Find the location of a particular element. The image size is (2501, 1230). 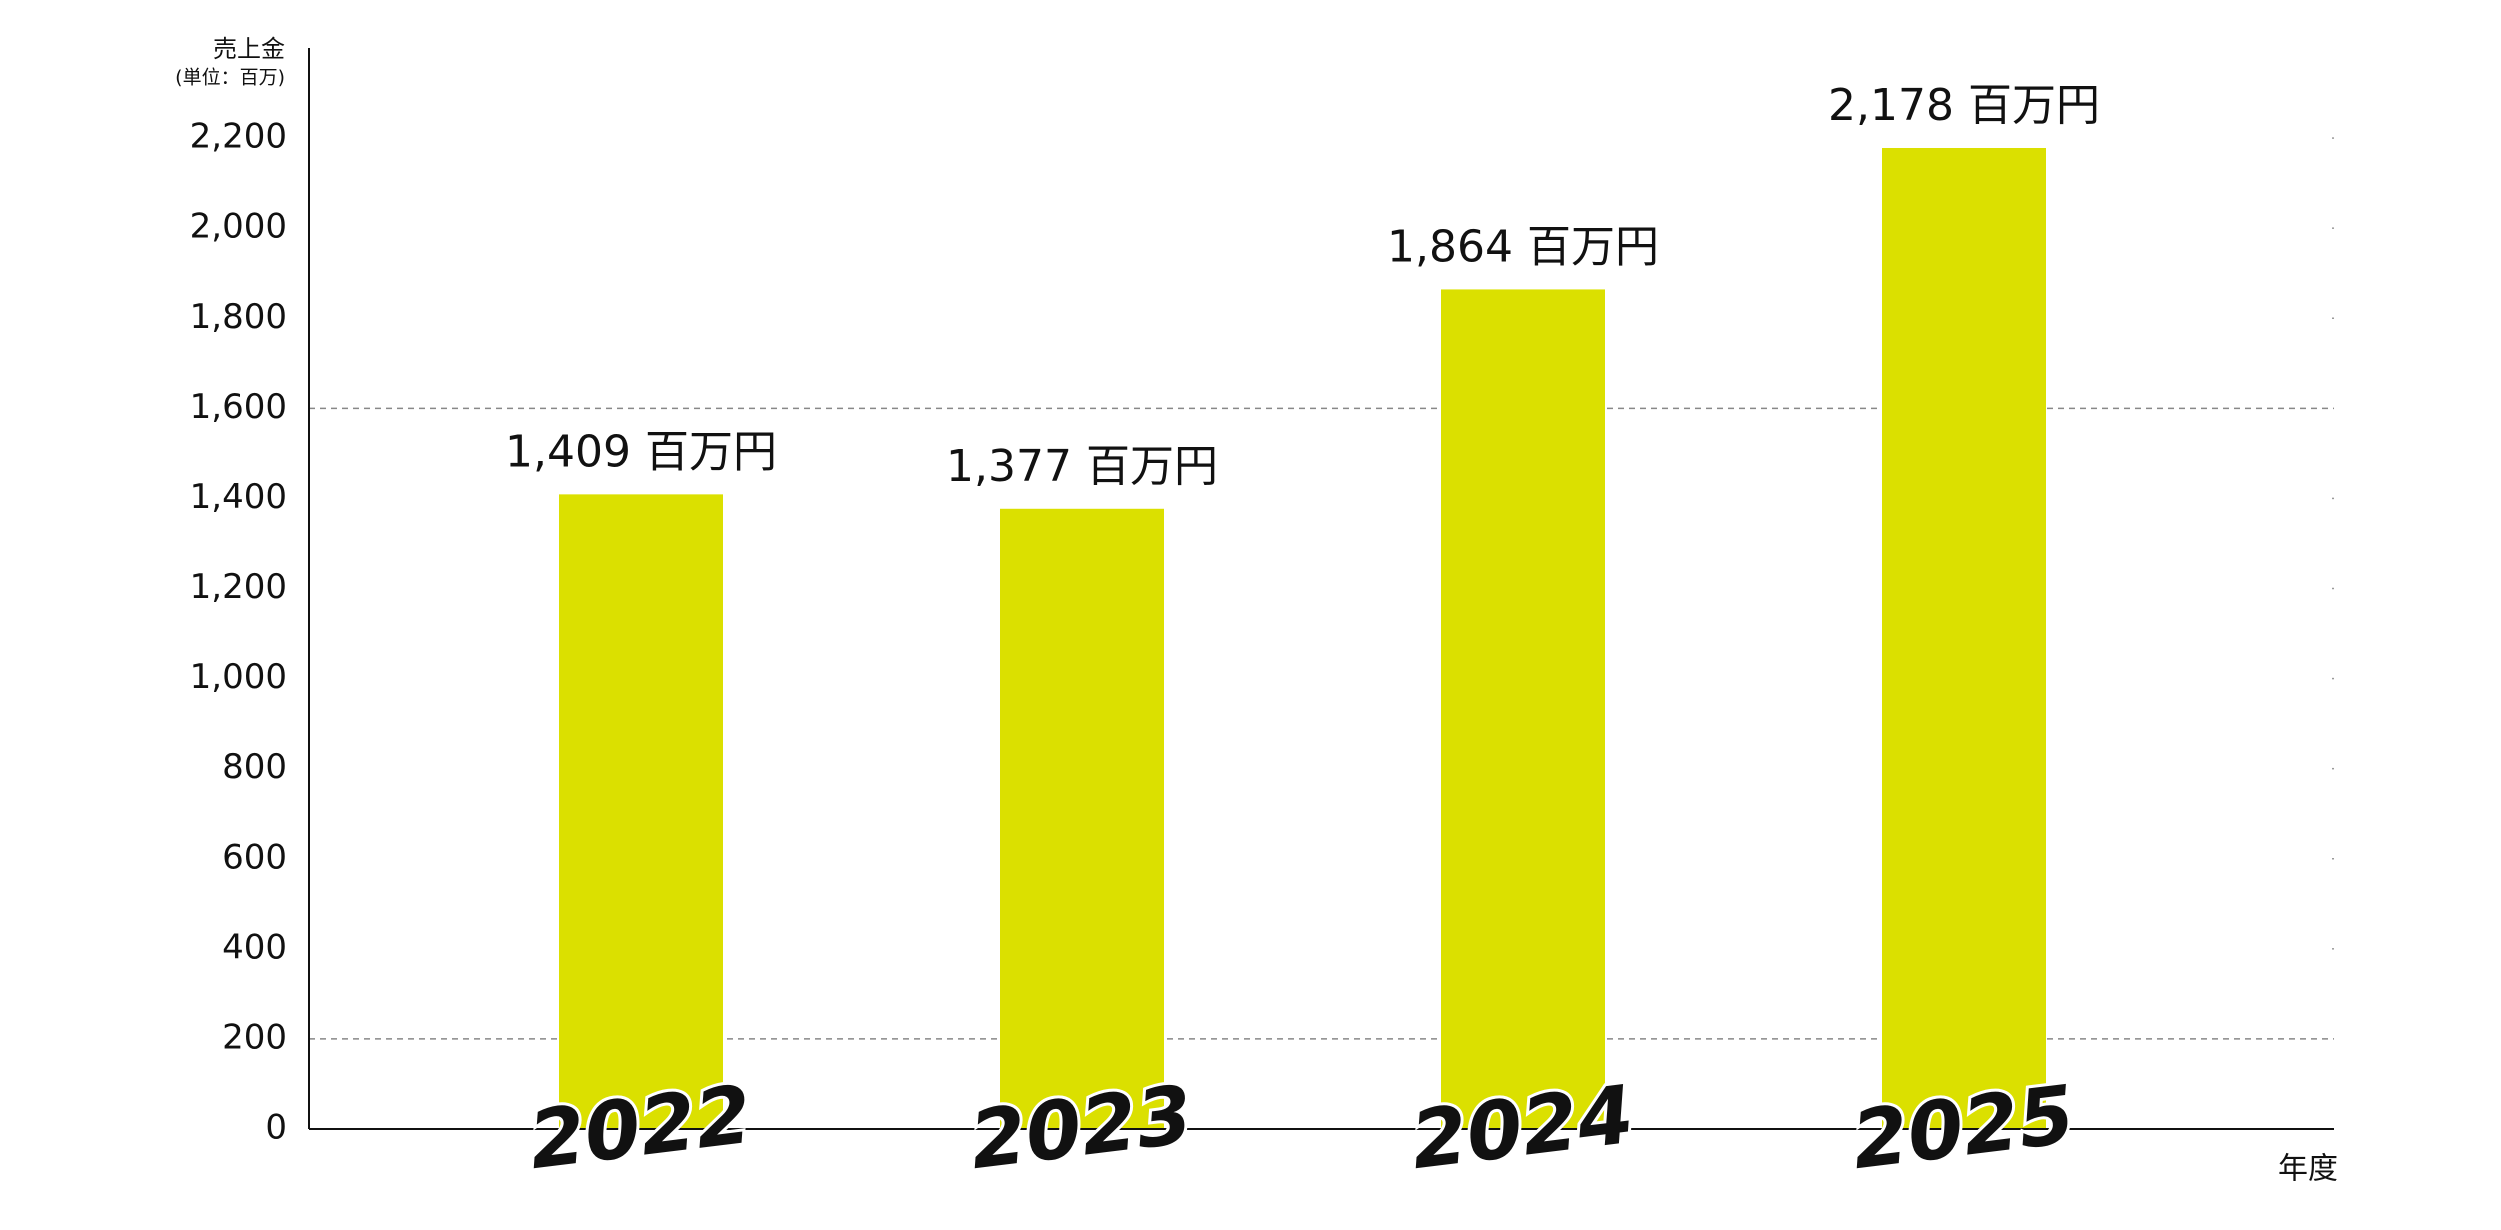

value-label: 1,409 百万円 is located at coordinates (641, 451).